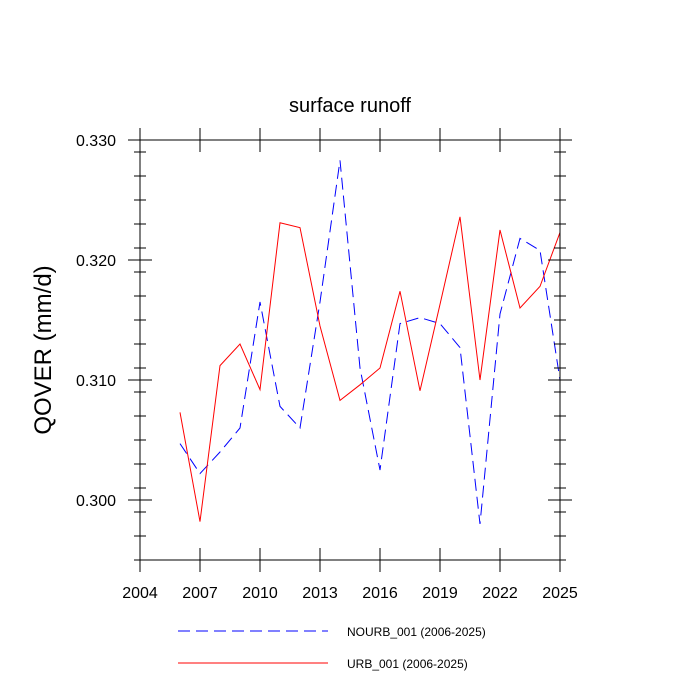  What do you see at coordinates (200, 593) in the screenshot?
I see `x-tick-label-1: 2007` at bounding box center [200, 593].